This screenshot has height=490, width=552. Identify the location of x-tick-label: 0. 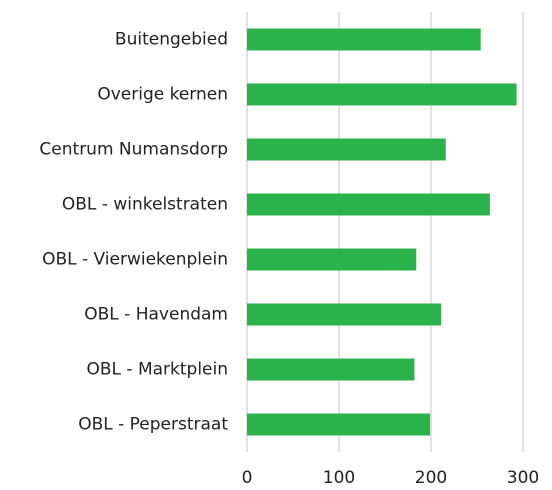
(247, 478).